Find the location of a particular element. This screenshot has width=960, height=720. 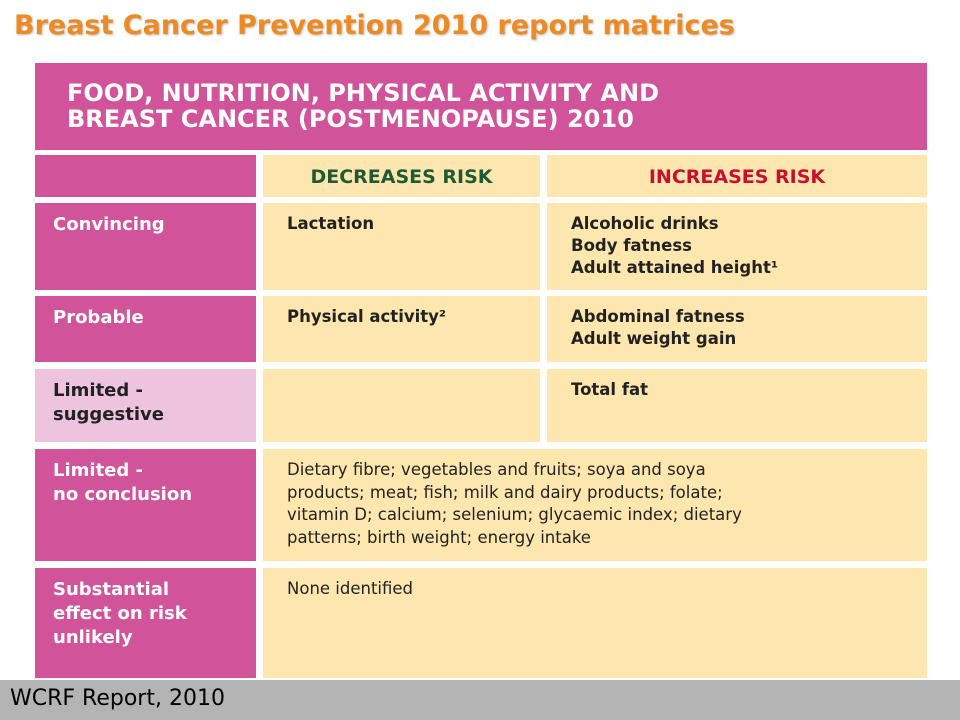

text-line: Adult attained height¹ is located at coordinates (675, 267).